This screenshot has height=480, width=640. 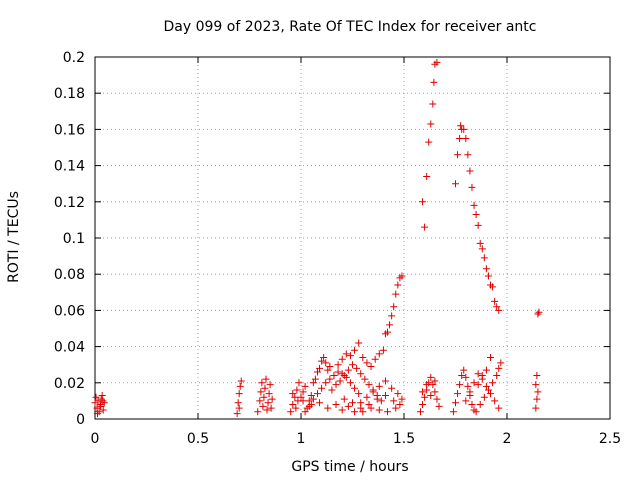 What do you see at coordinates (80, 420) in the screenshot?
I see `y-tick-label: 0` at bounding box center [80, 420].